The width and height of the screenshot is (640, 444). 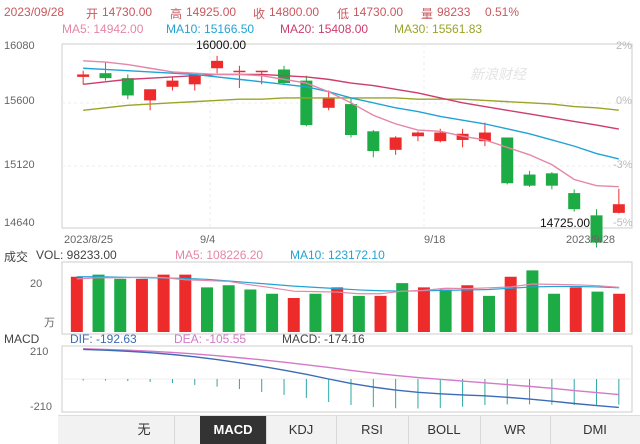 What do you see at coordinates (22, 339) in the screenshot?
I see `macd-panel-label: MACD` at bounding box center [22, 339].